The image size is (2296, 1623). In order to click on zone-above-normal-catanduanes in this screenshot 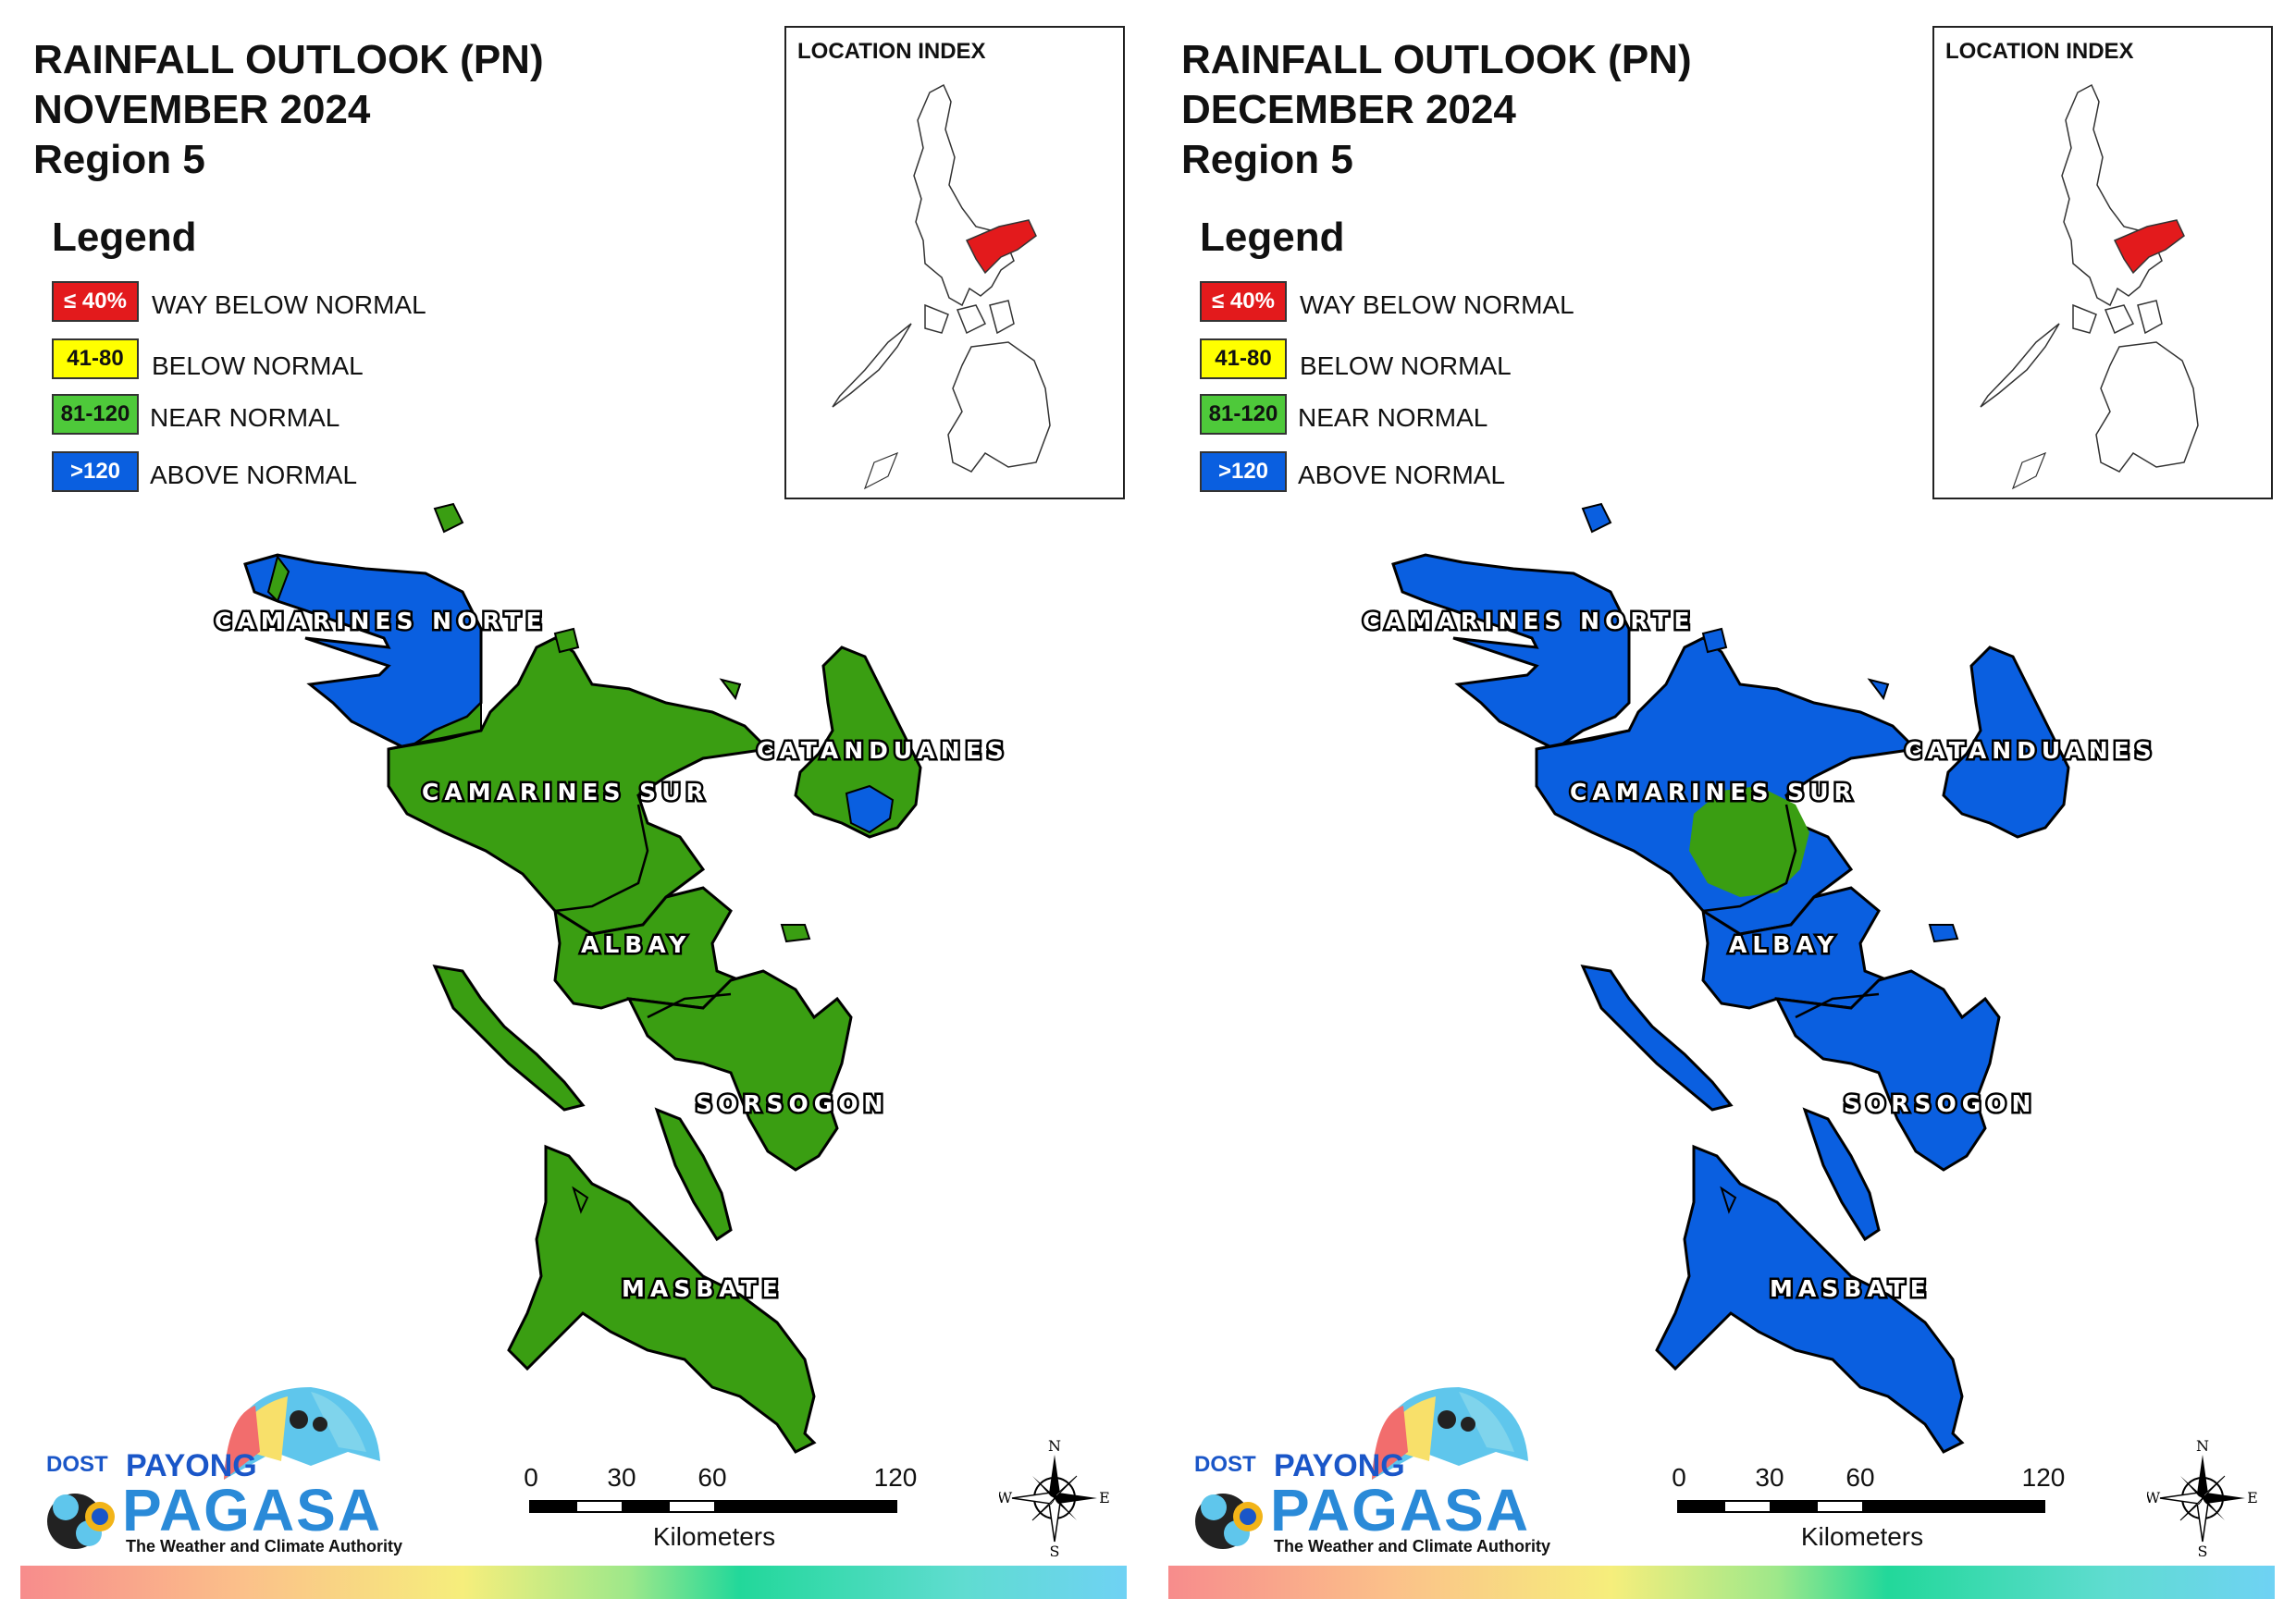, I will do `click(870, 809)`.